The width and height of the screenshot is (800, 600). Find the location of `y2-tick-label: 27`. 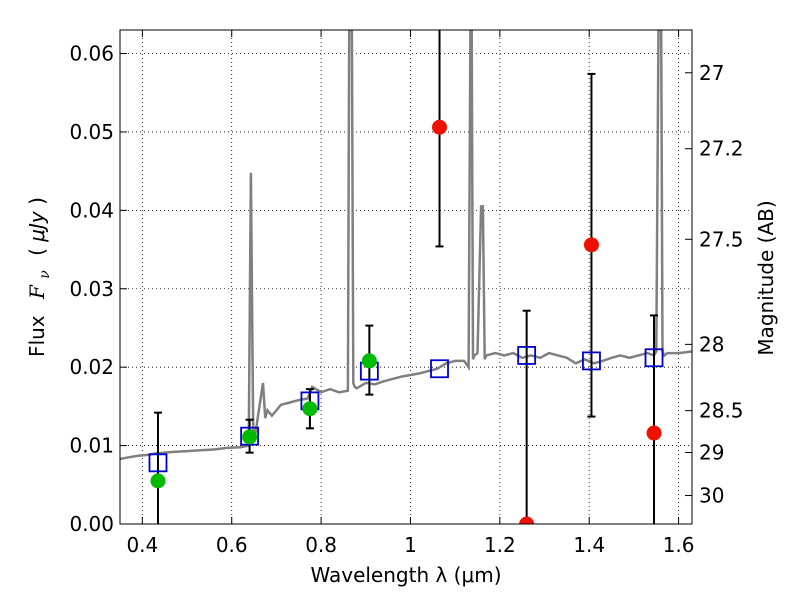

y2-tick-label: 27 is located at coordinates (711, 73).